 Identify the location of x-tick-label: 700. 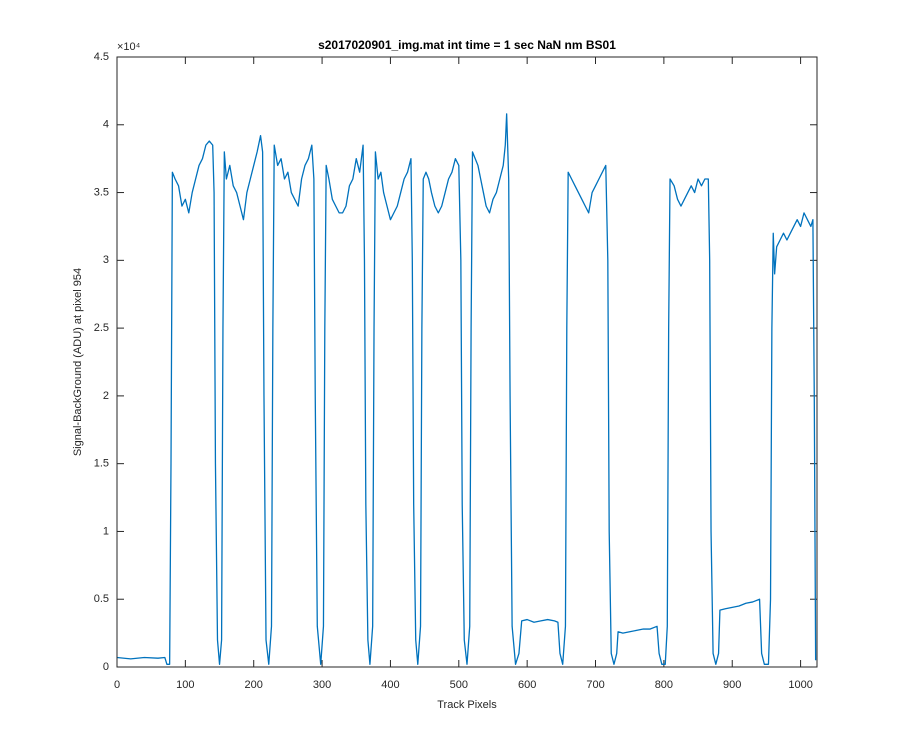
(595, 685).